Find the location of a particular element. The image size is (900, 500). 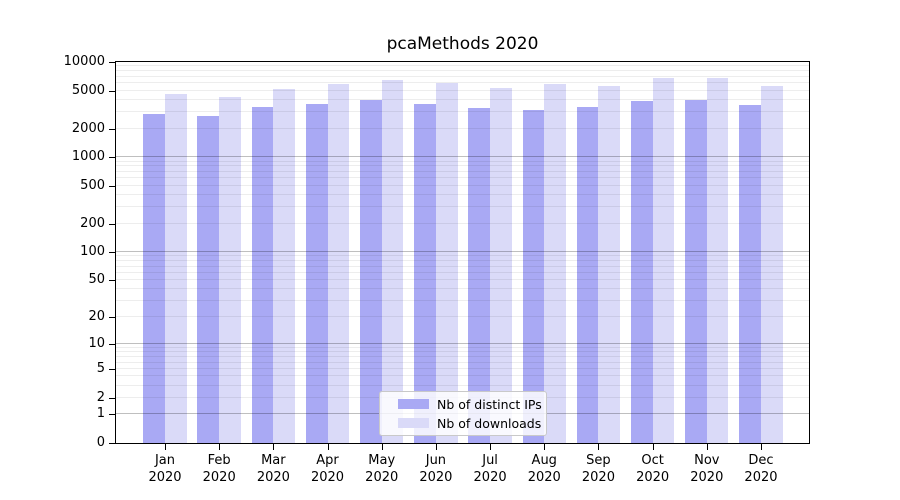

x-axis-tick-label: Feb 2020 is located at coordinates (219, 469).